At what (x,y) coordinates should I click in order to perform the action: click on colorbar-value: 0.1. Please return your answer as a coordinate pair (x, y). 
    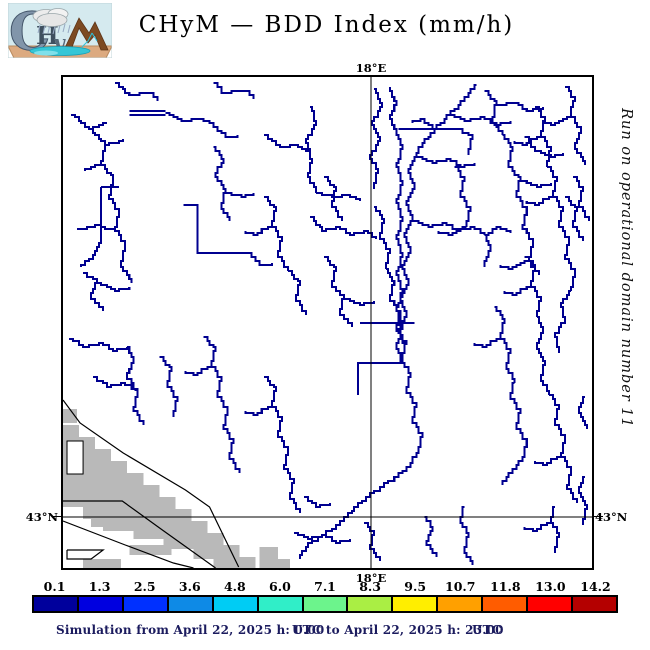
    Looking at the image, I should click on (54, 586).